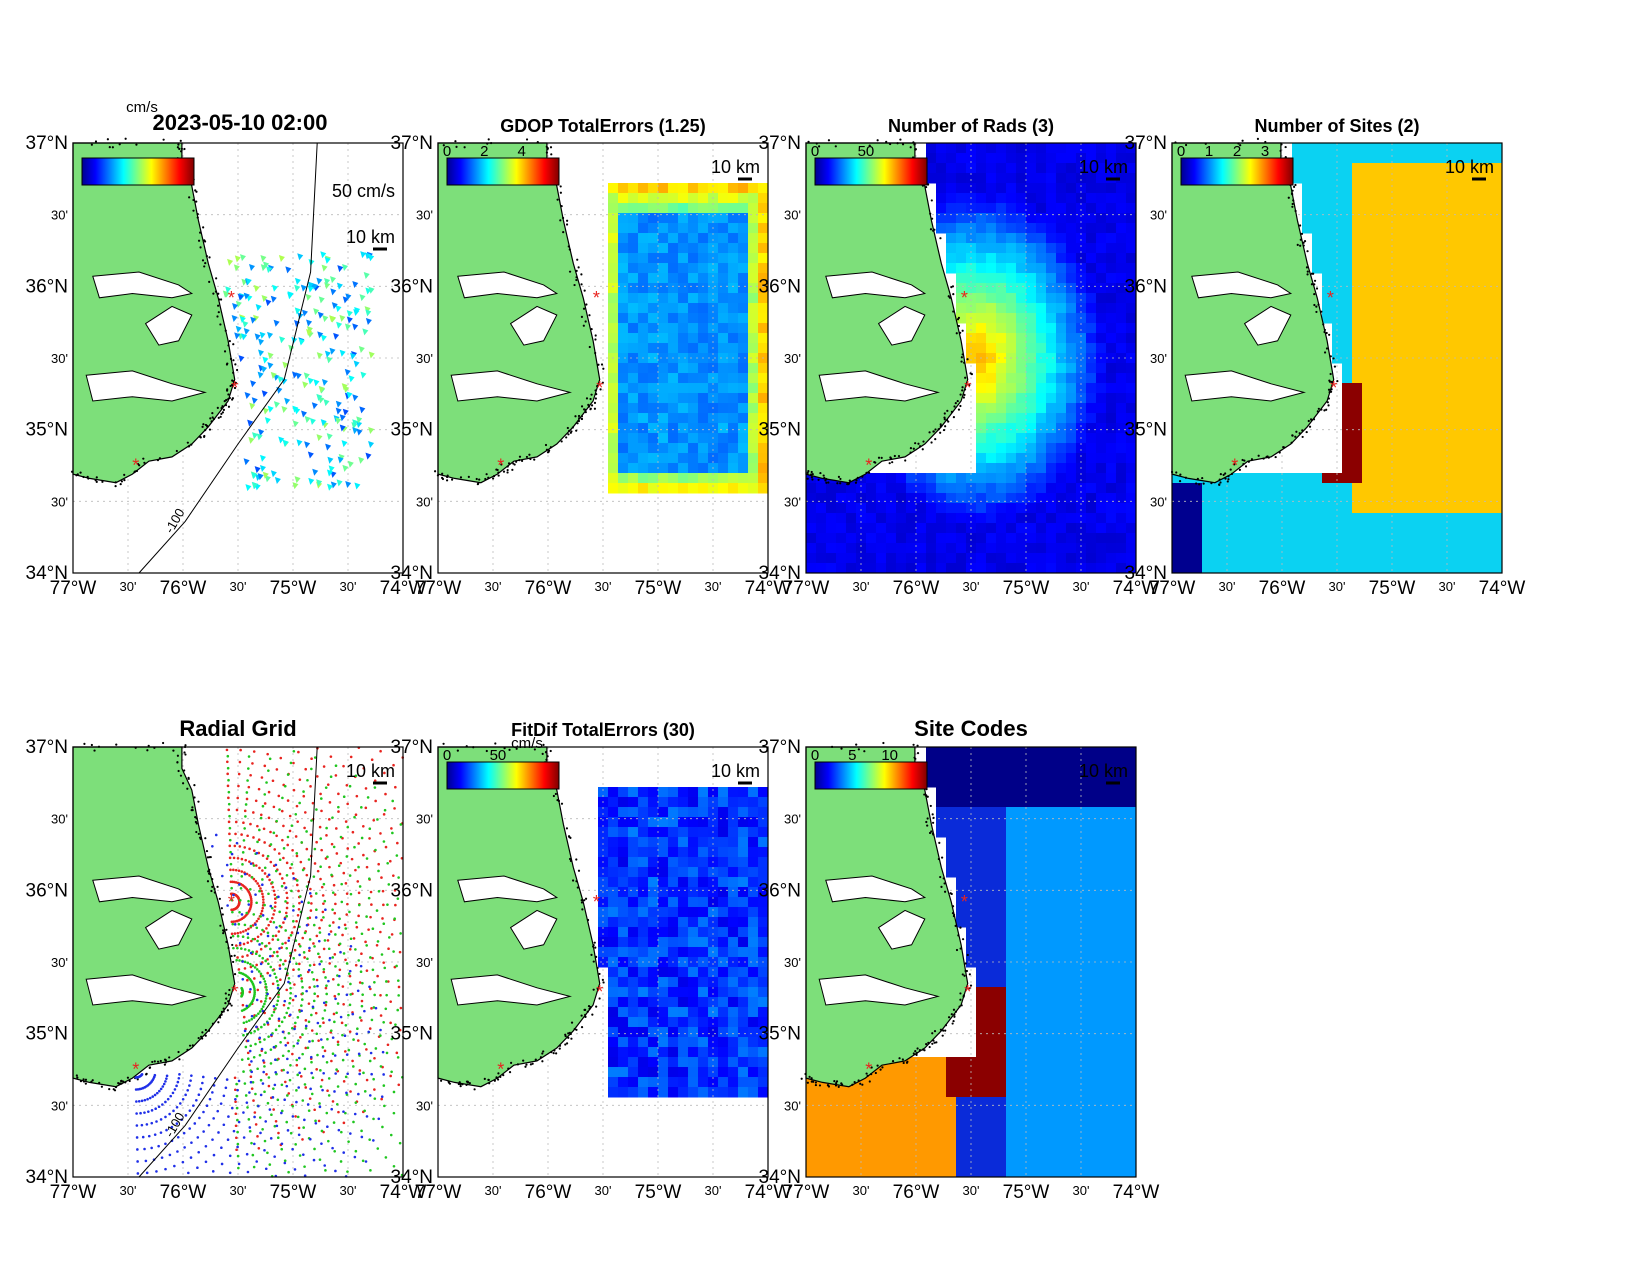 The image size is (1650, 1275). What do you see at coordinates (168, 325) in the screenshot?
I see `sound-water` at bounding box center [168, 325].